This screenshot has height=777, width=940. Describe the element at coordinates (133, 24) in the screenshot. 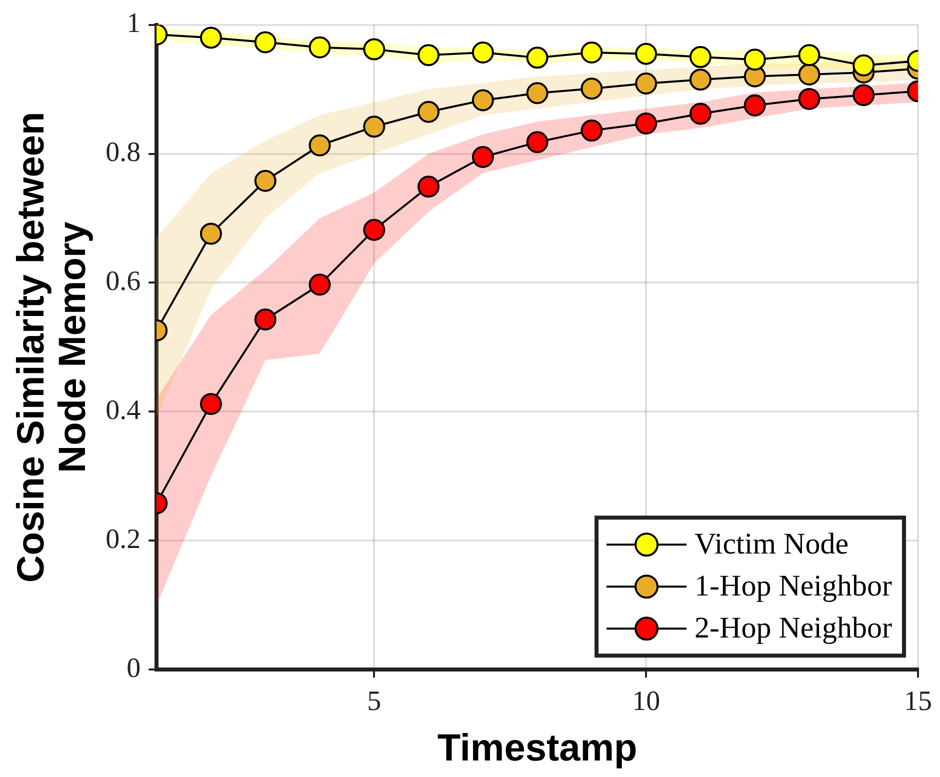

I see `y-tick-label: 1` at that location.